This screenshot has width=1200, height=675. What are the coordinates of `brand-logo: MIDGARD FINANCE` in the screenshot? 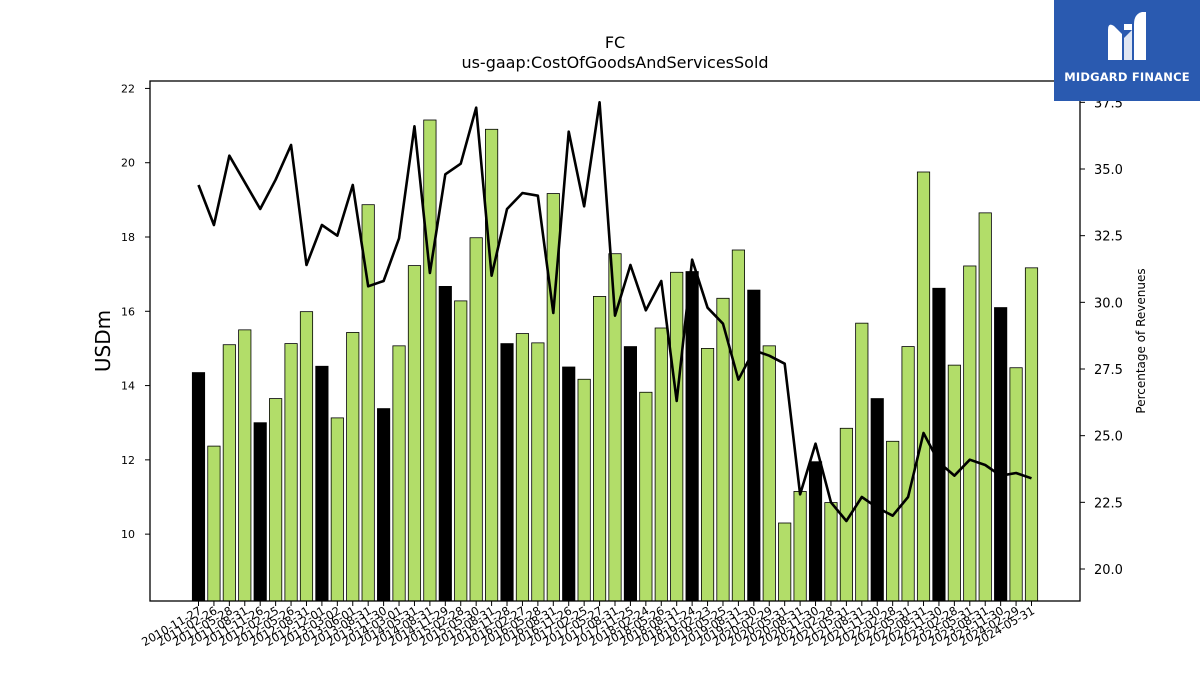 It's located at (1127, 50).